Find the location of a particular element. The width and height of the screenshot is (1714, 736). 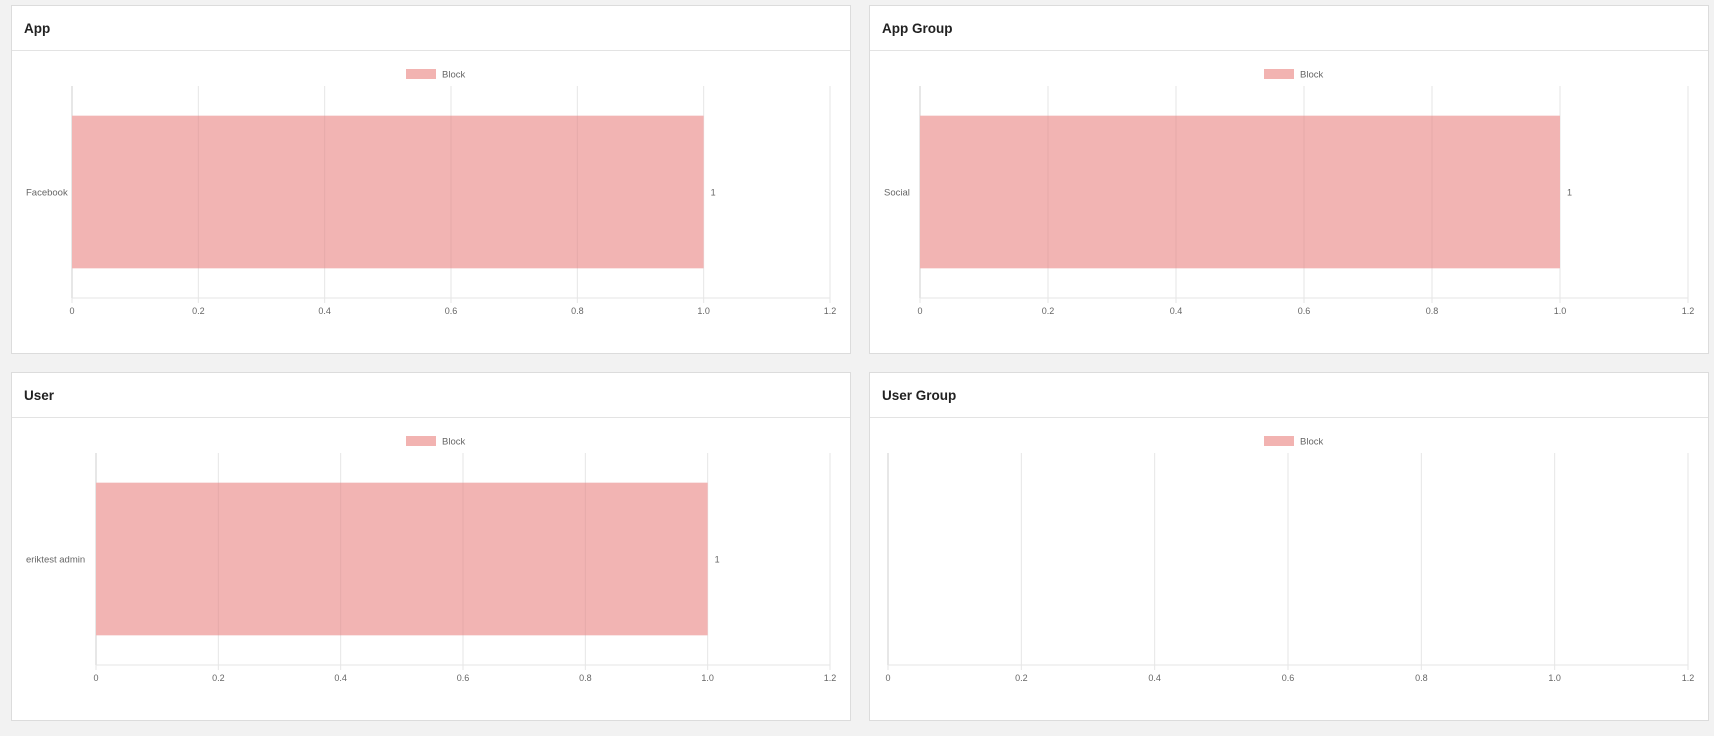

category-label: Facebook is located at coordinates (47, 193).